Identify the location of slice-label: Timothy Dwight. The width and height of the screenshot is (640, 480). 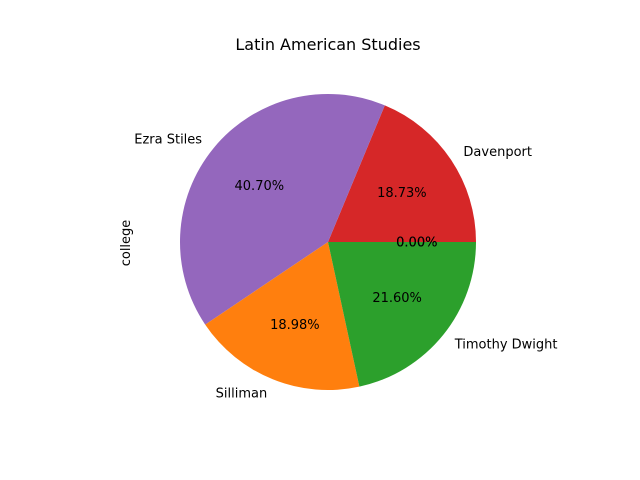
(506, 345).